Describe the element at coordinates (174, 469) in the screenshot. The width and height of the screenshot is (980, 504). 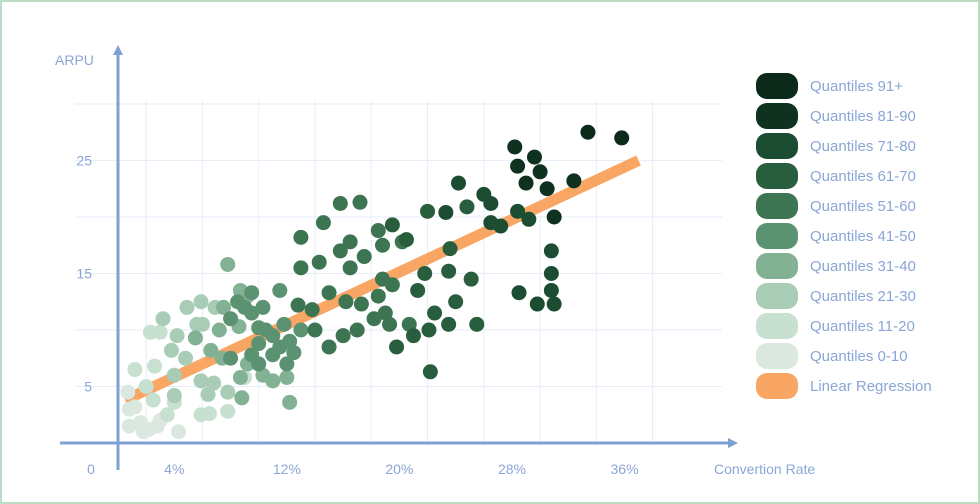
I see `x-tick-label: 4%` at that location.